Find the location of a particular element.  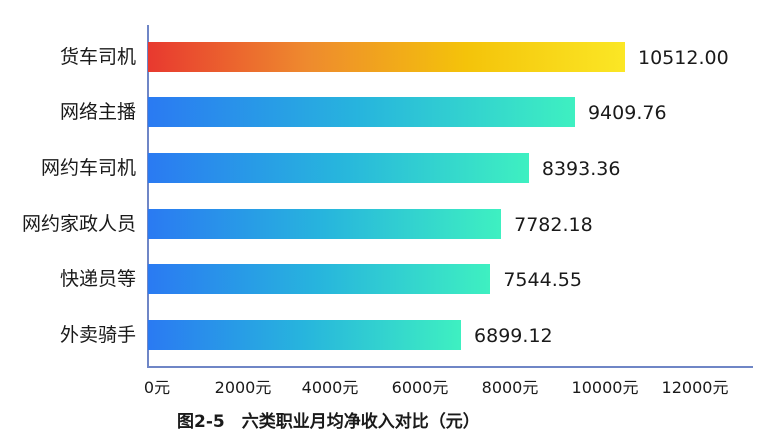

bar-row: 外卖骑手 6899.12 is located at coordinates (389, 335).